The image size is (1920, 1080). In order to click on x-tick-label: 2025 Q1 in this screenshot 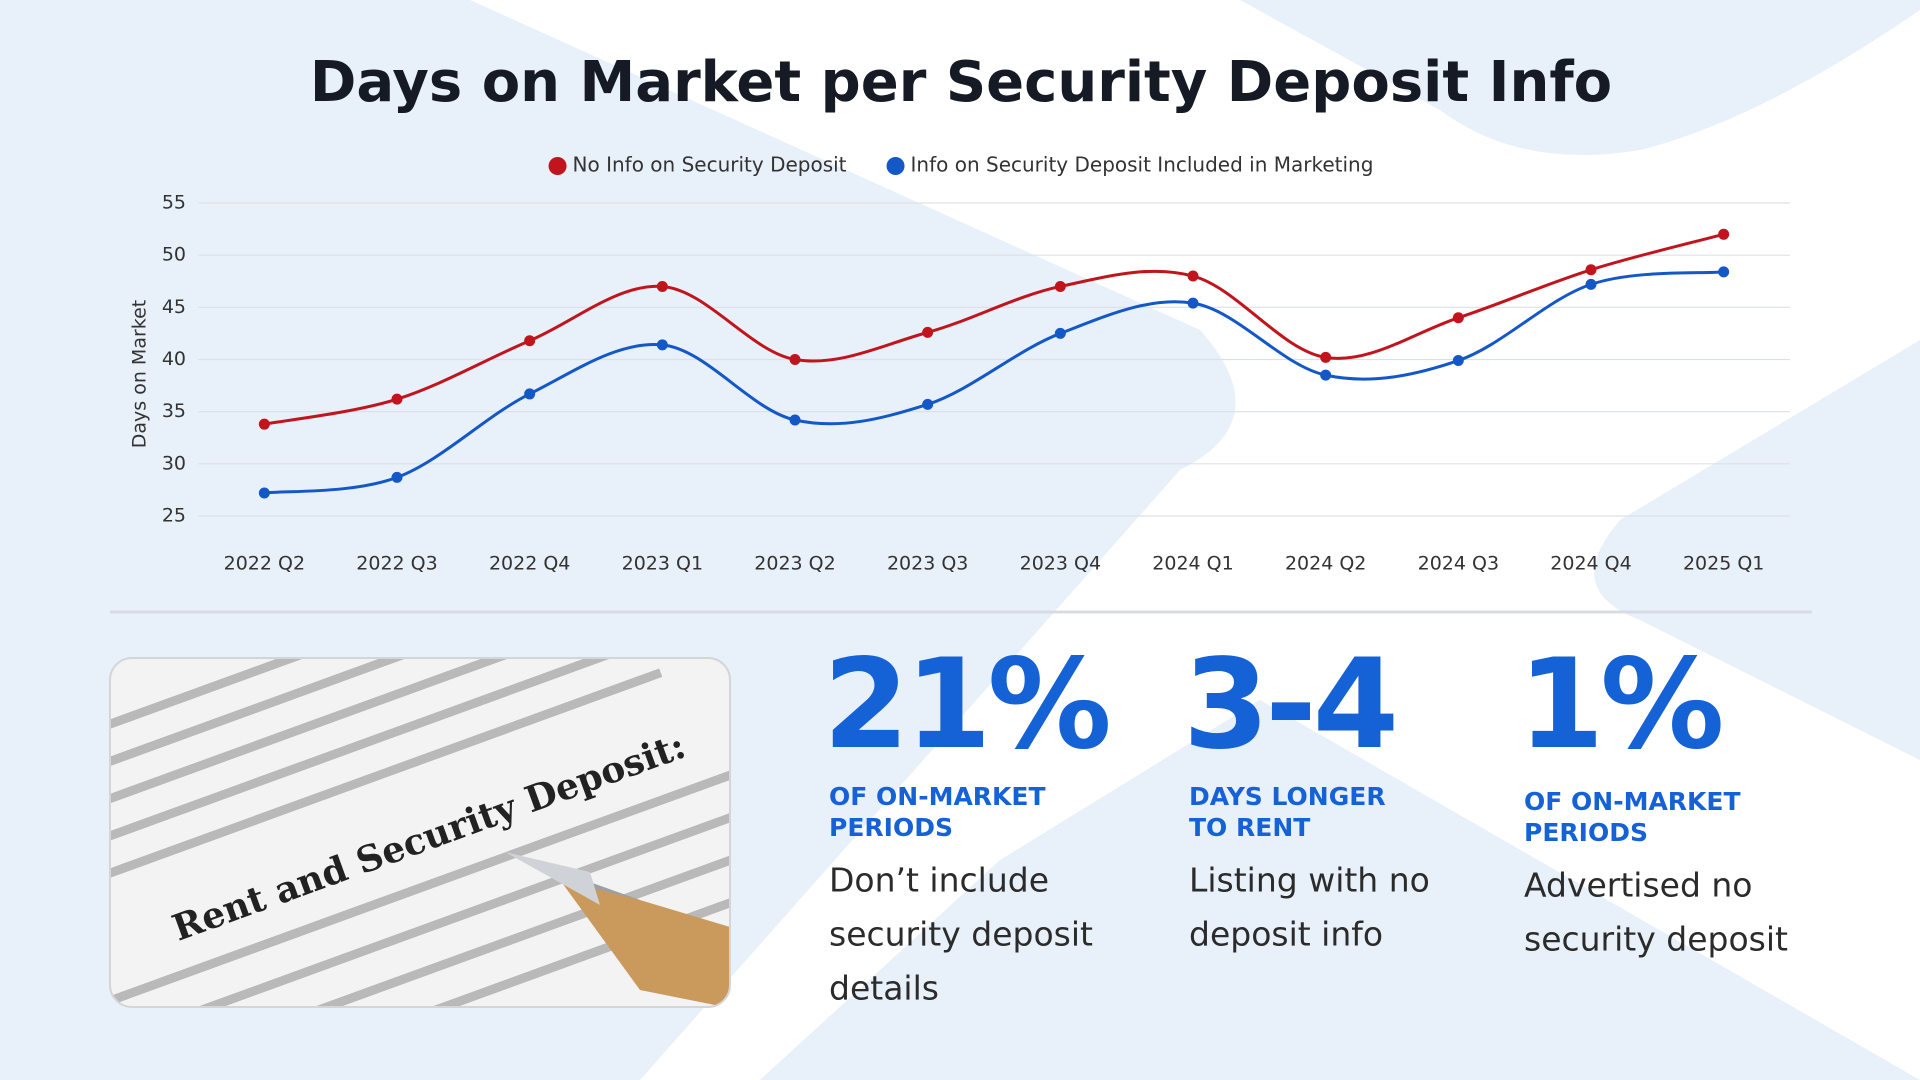, I will do `click(1723, 564)`.